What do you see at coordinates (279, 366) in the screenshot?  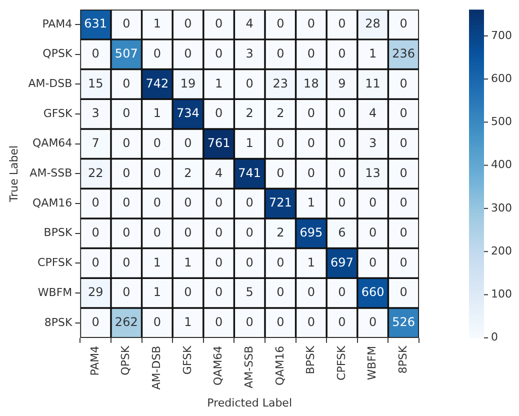 I see `x-tick-label: QAM16` at bounding box center [279, 366].